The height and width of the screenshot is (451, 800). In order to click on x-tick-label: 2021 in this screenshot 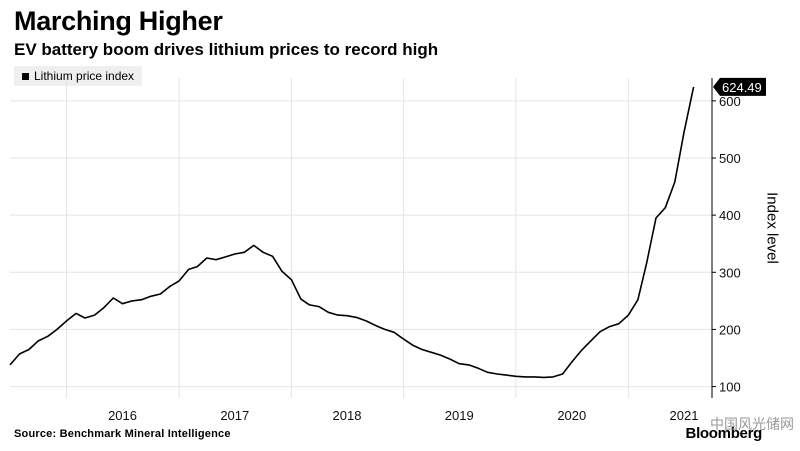, I will do `click(684, 415)`.